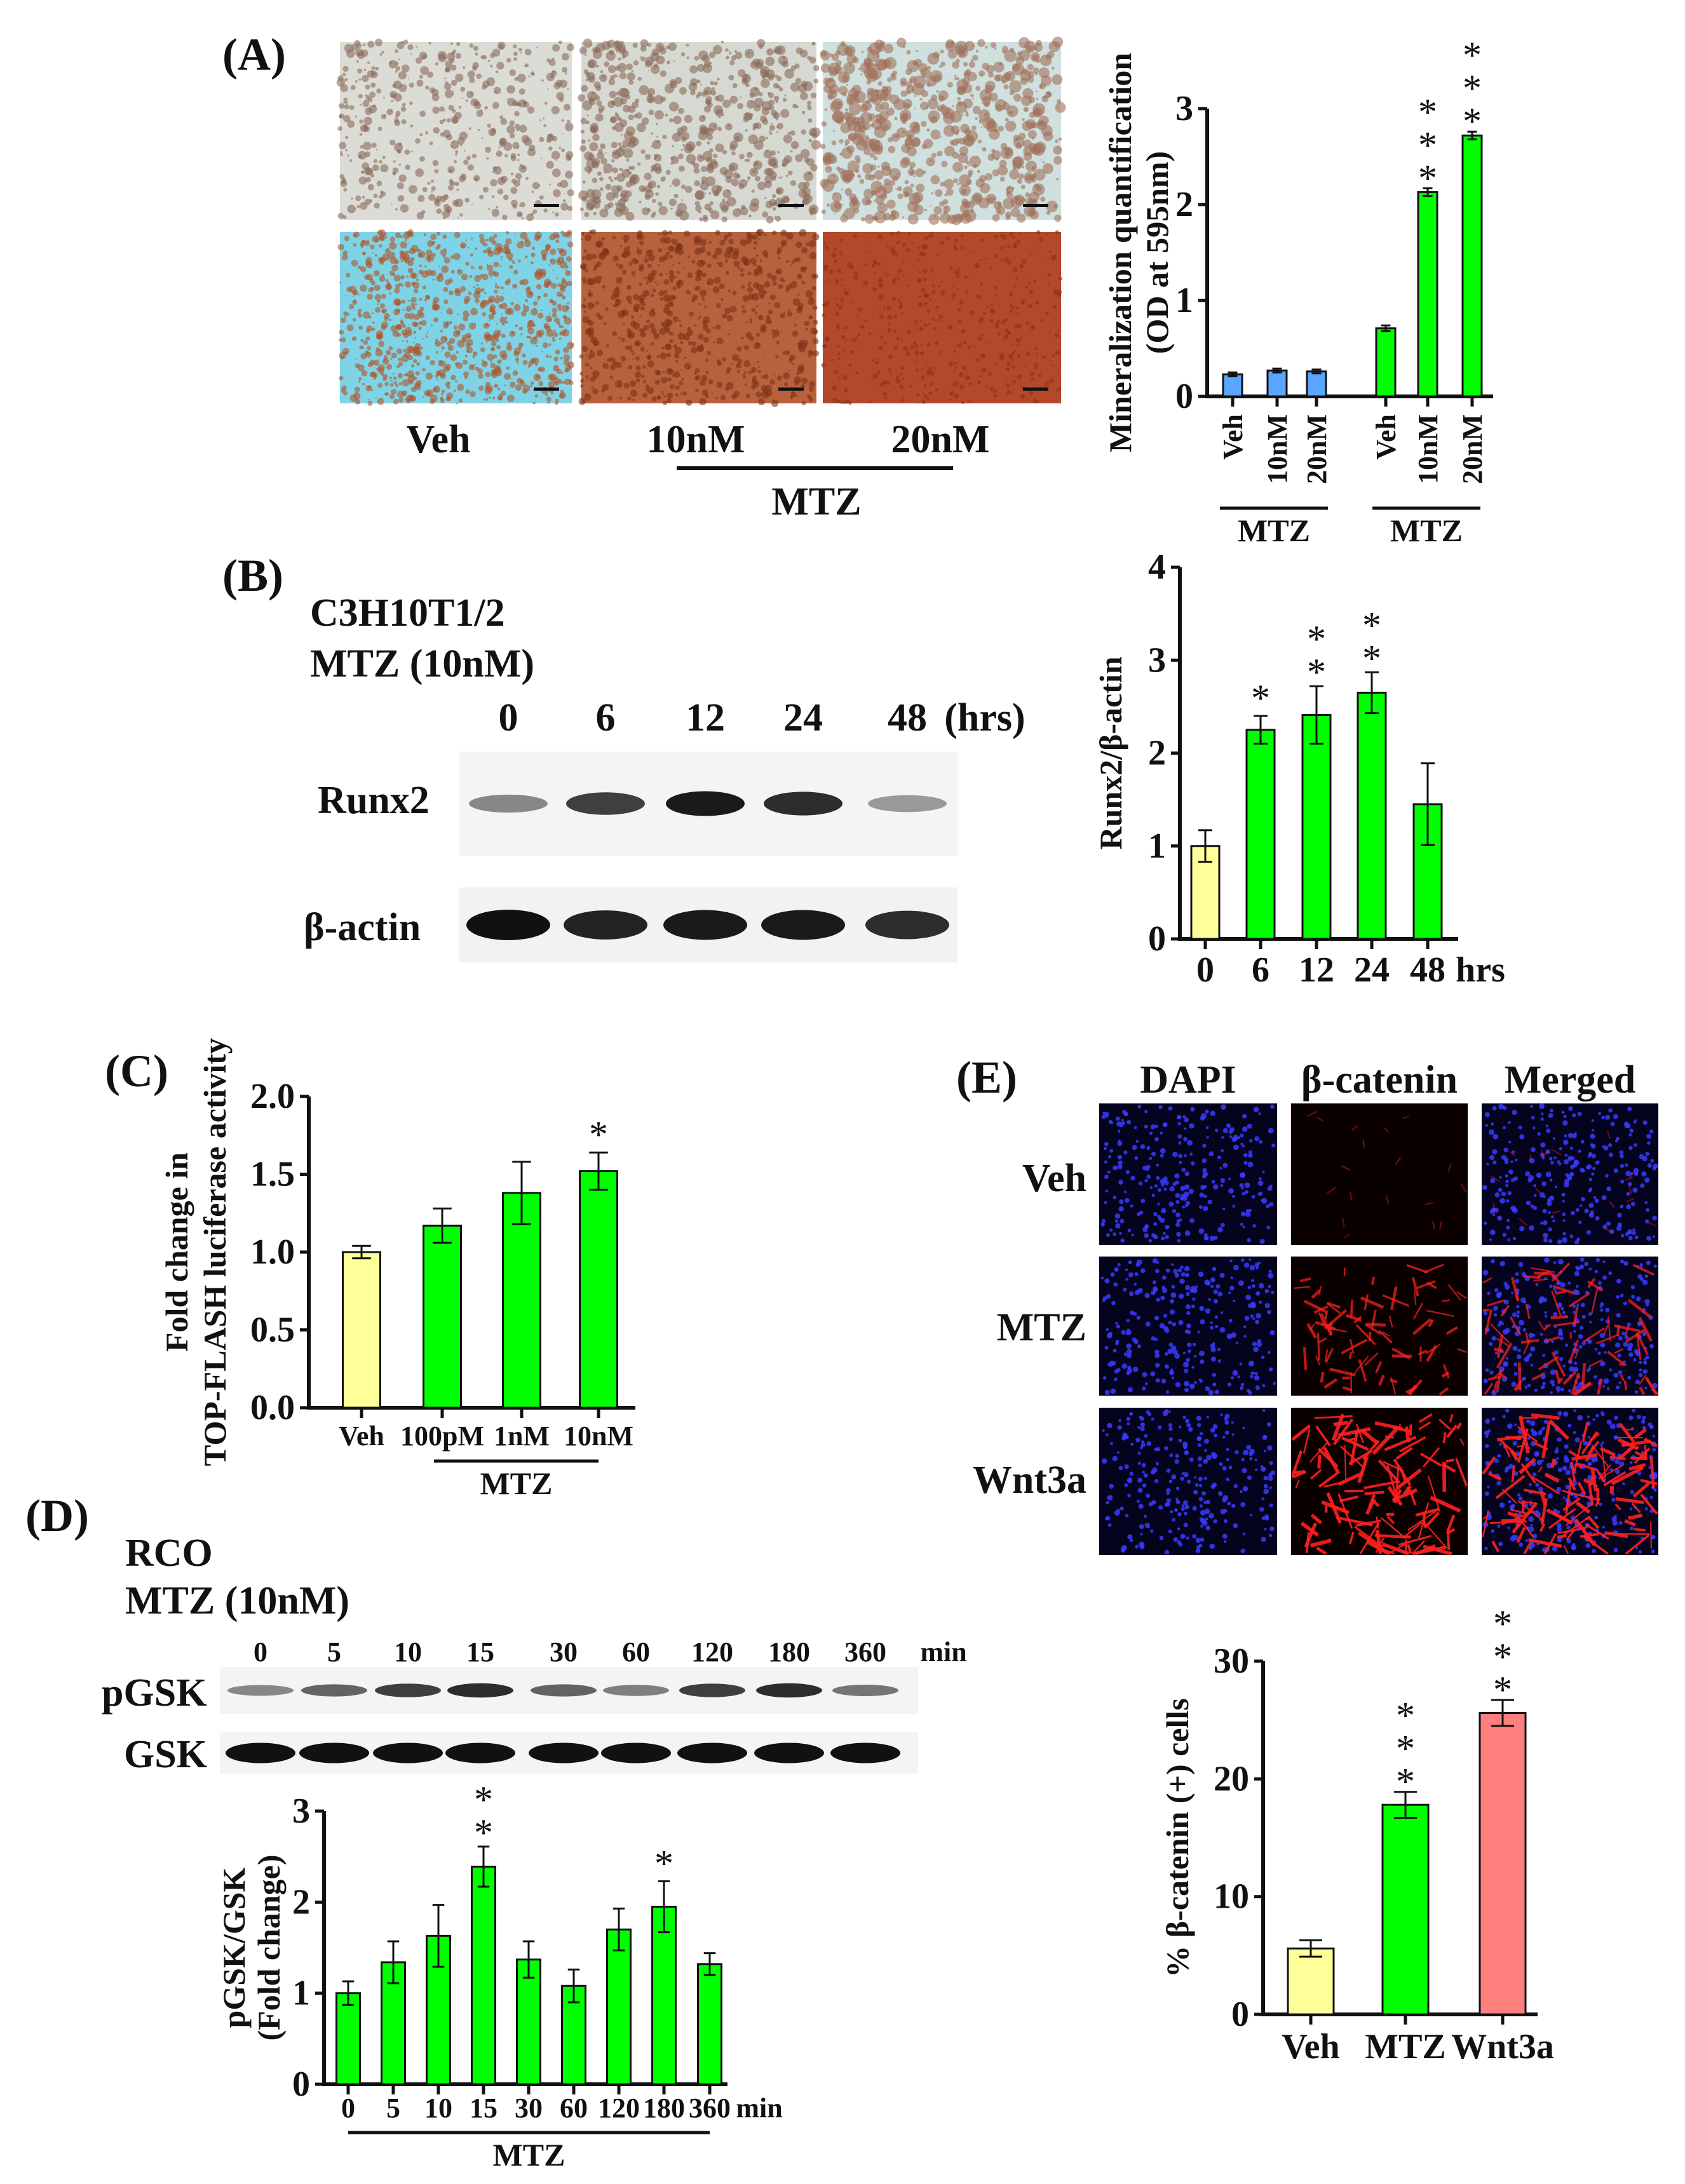  Describe the element at coordinates (455, 318) in the screenshot. I see `alizarin-red-image-veh` at that location.